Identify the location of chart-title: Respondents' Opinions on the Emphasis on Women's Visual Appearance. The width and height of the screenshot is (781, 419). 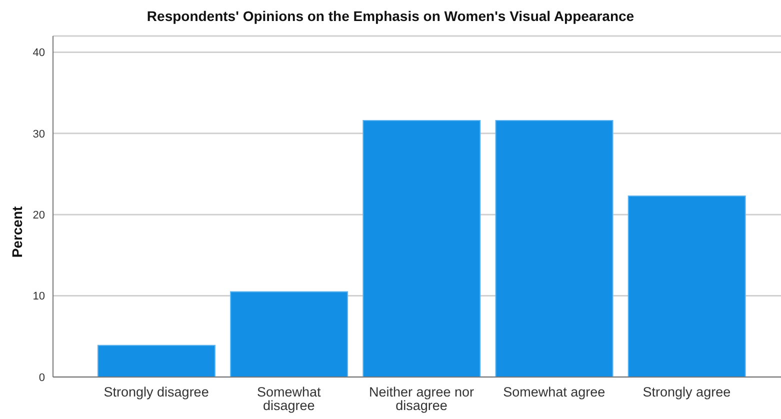
(391, 16).